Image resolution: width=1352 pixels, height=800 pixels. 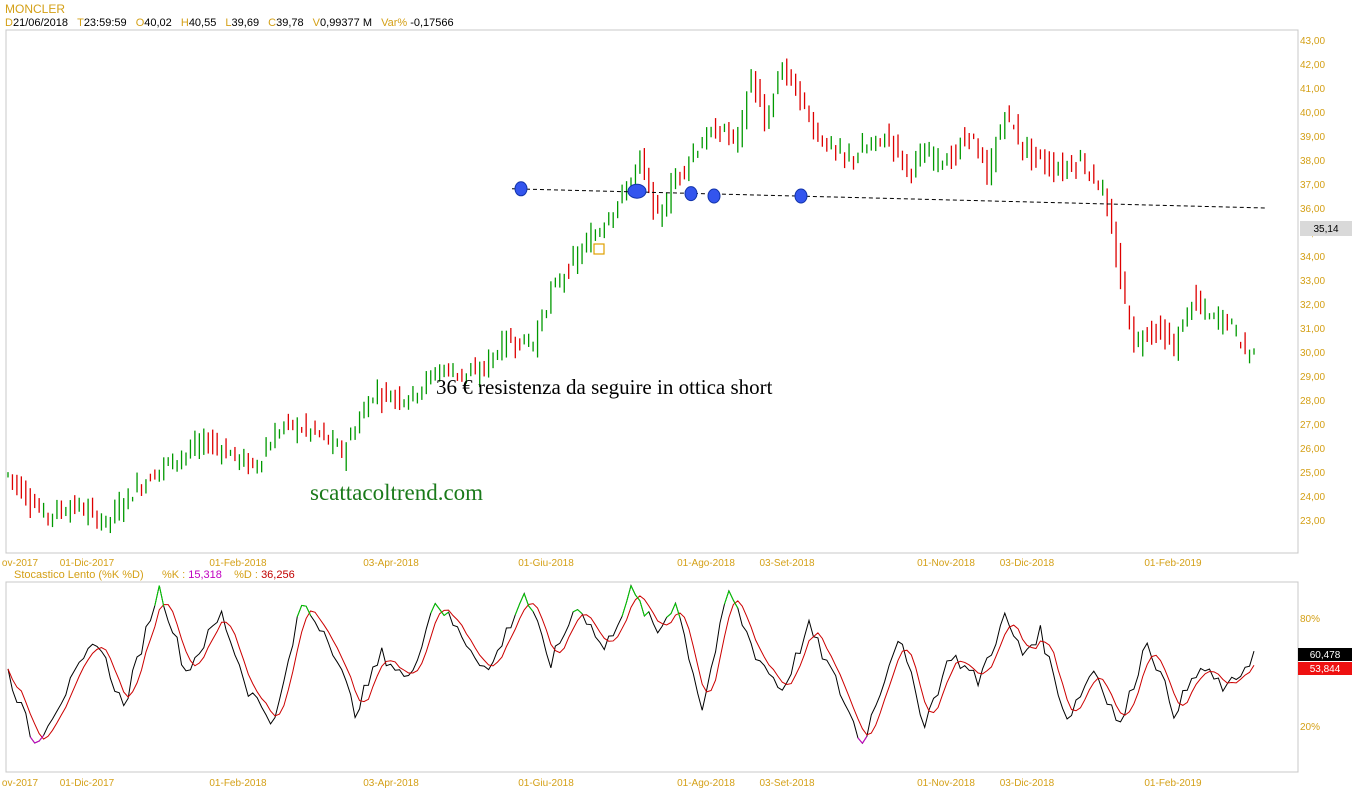 I want to click on price-x-tick-label: 03-Apr-2018, so click(x=391, y=563).